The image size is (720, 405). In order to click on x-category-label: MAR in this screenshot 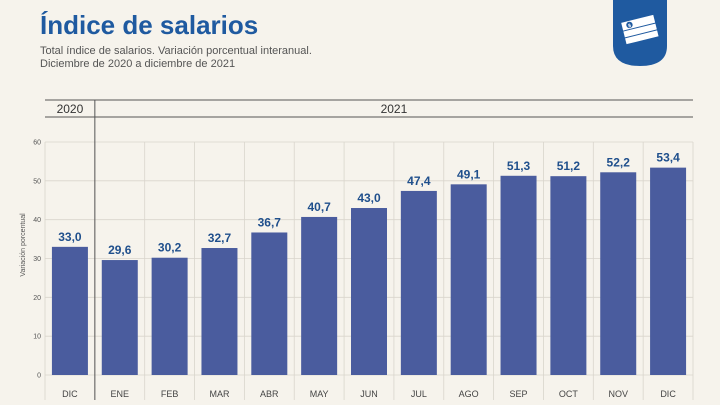, I will do `click(219, 394)`.